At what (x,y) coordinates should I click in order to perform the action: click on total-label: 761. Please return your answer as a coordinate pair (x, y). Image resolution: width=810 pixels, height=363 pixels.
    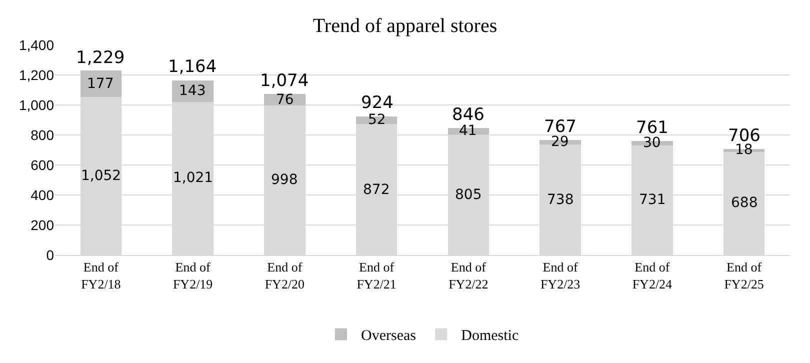
    Looking at the image, I should click on (652, 128).